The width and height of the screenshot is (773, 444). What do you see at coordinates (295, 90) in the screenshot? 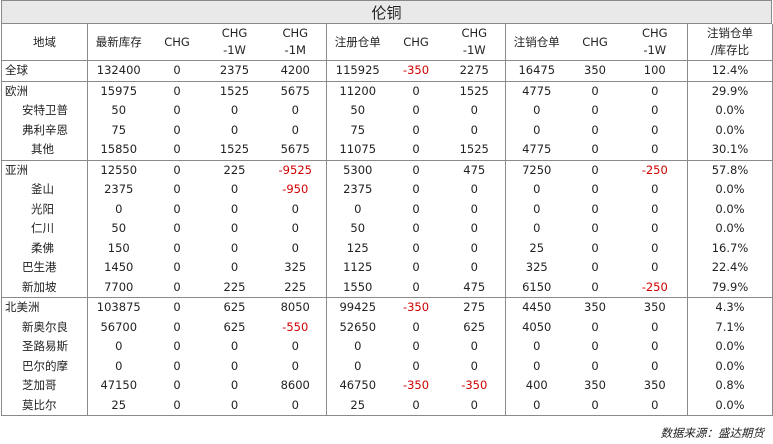
I see `value-cell: 5675` at bounding box center [295, 90].